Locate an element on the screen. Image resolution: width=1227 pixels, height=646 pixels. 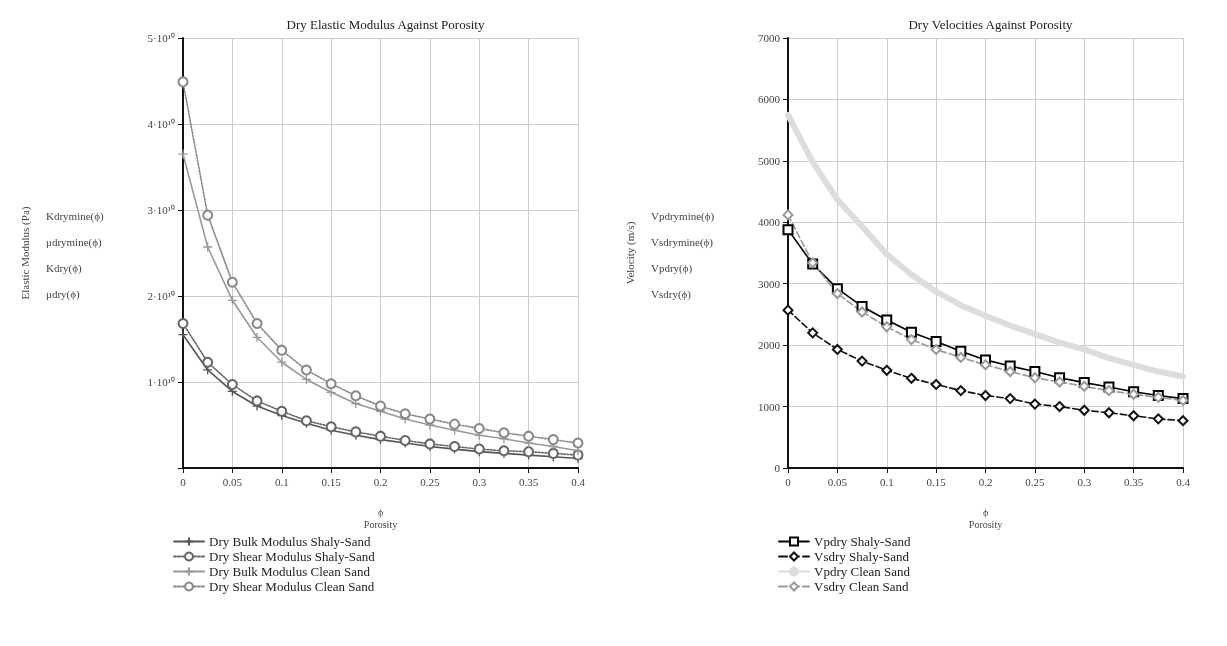
text: Kdrymine(ϕ) is located at coordinates (75, 216).